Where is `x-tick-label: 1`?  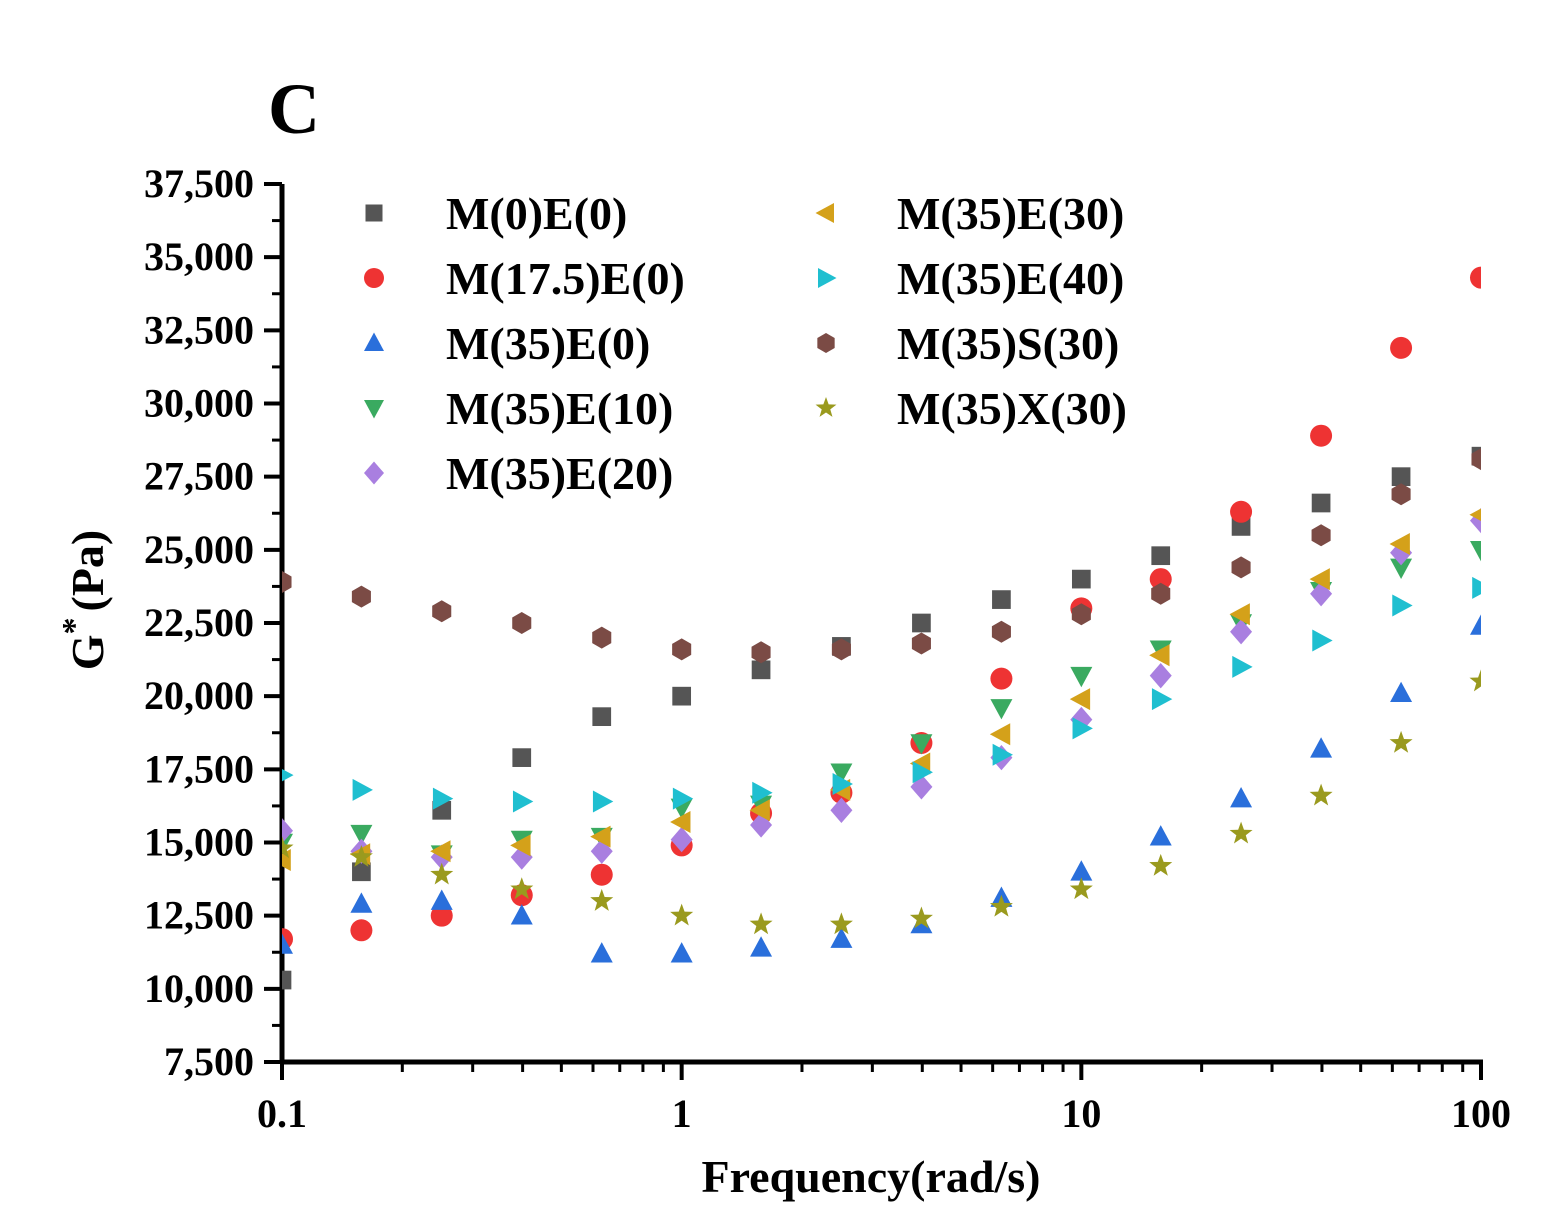 x-tick-label: 1 is located at coordinates (682, 1113).